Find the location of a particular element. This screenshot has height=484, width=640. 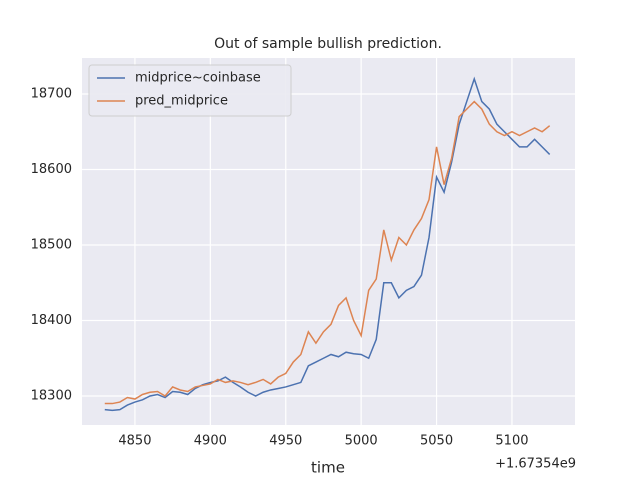

y-tick-label: 18400 is located at coordinates (51, 320).